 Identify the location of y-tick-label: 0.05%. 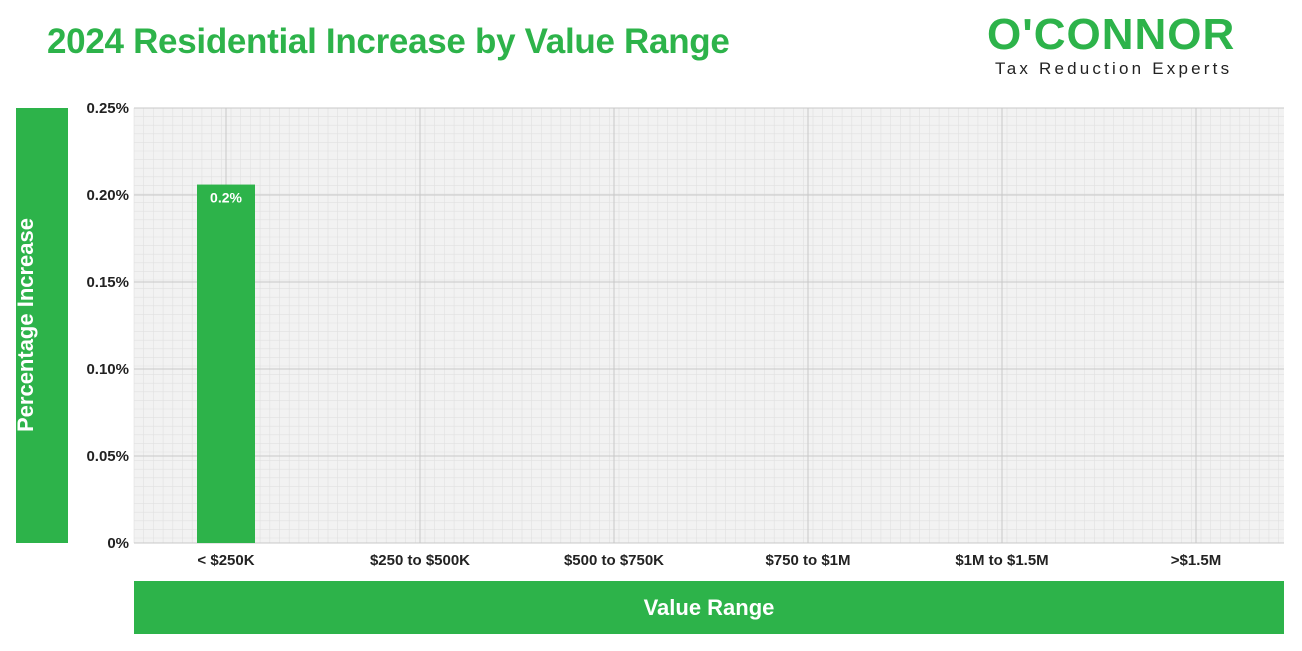
(107, 456).